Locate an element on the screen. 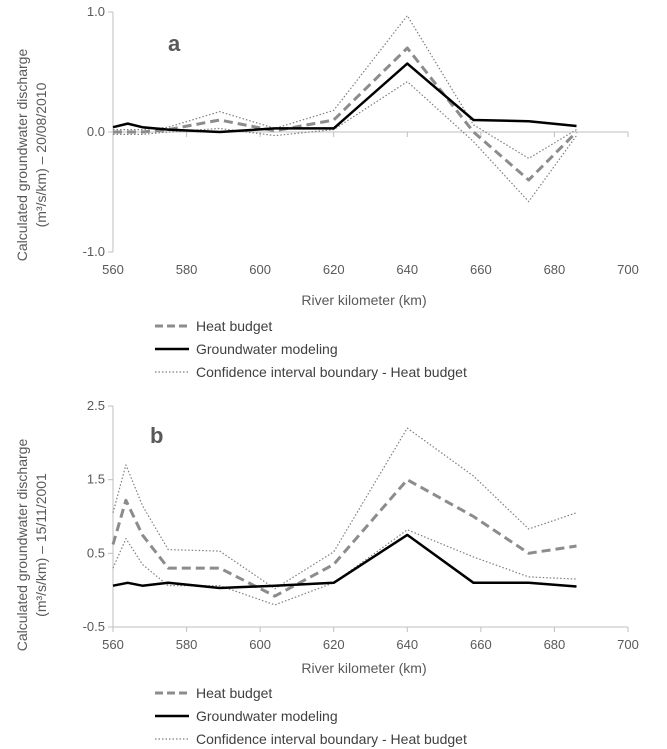 The width and height of the screenshot is (667, 749). legend-a-groundwater: Groundwater modeling is located at coordinates (267, 349).